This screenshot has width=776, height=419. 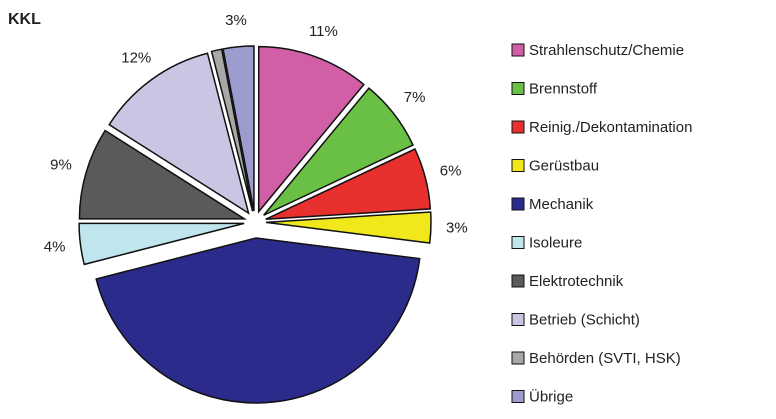 What do you see at coordinates (606, 50) in the screenshot?
I see `legend-label: Strahlenschutz/Chemie` at bounding box center [606, 50].